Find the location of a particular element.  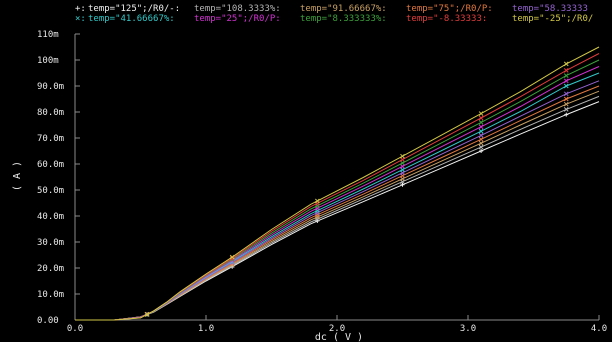

legend-item: temp="75";/R0/P: is located at coordinates (449, 9).